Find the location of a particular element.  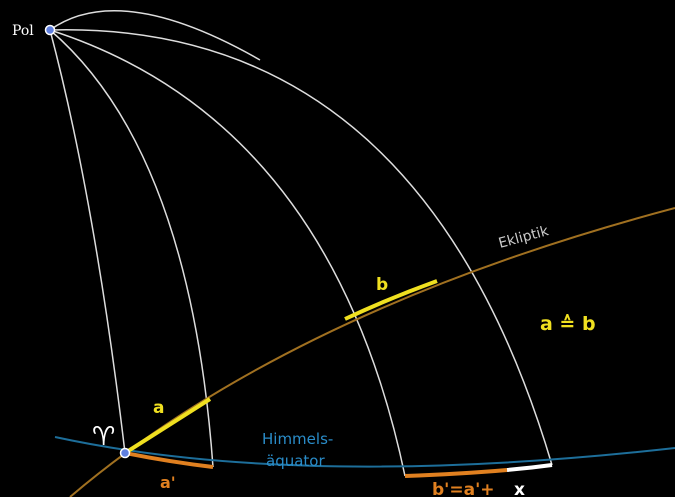

arc-b-label: b is located at coordinates (382, 285).